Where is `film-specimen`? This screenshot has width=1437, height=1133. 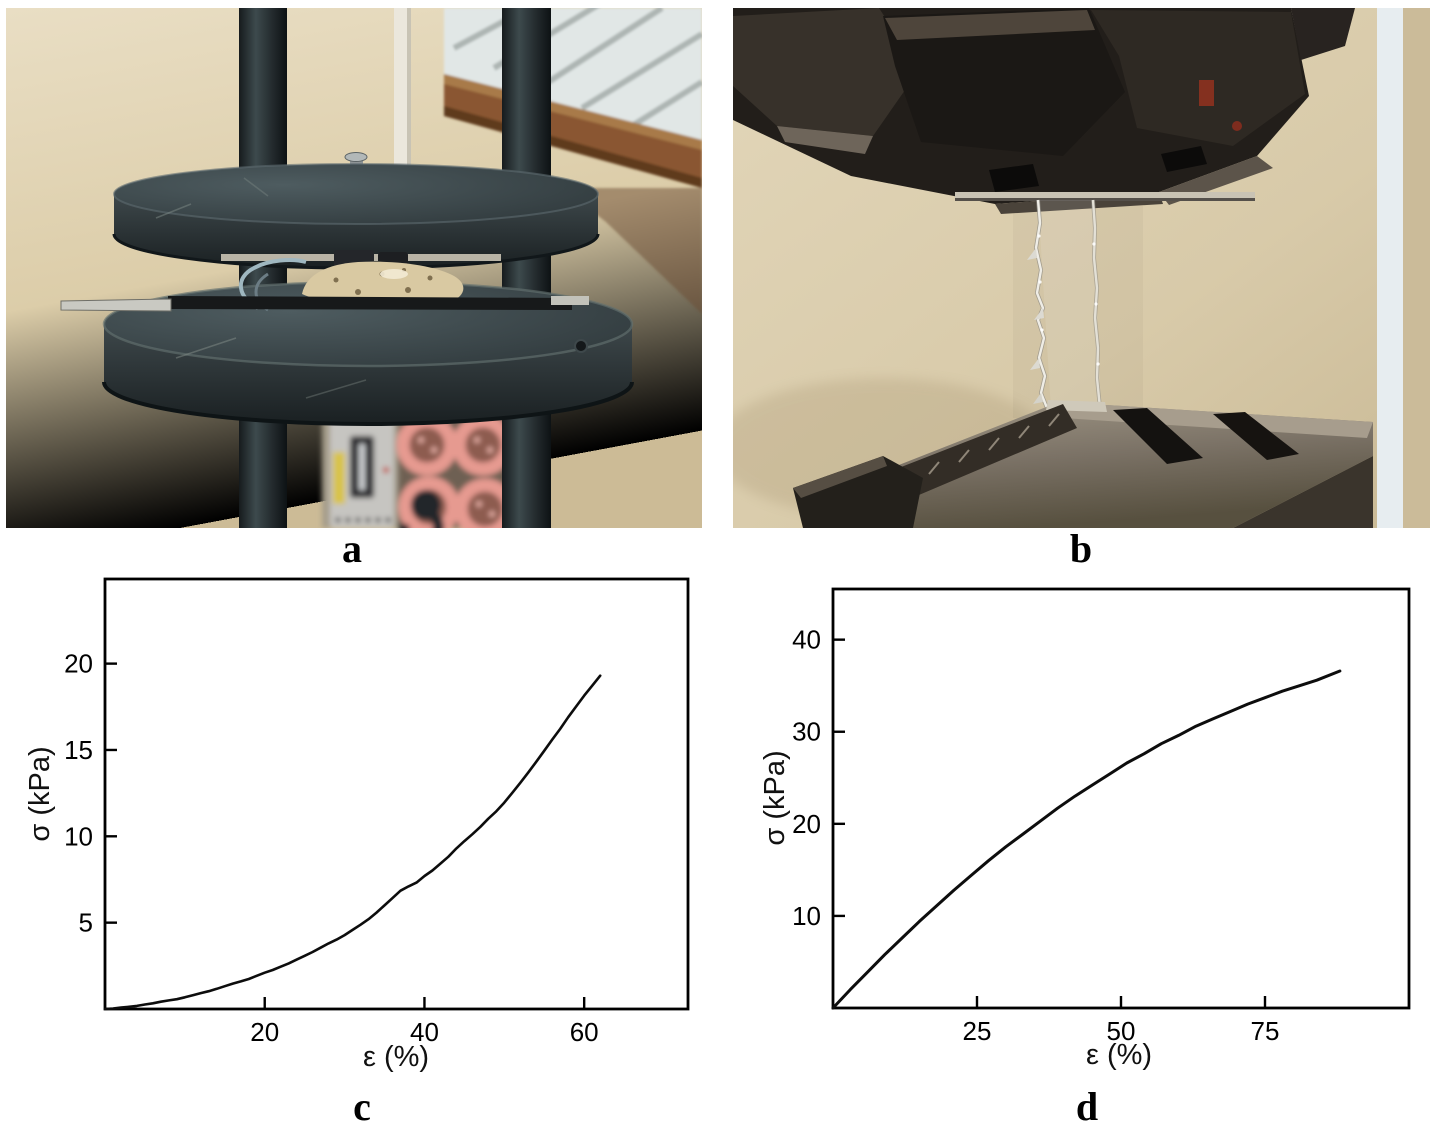 film-specimen is located at coordinates (1064, 304).